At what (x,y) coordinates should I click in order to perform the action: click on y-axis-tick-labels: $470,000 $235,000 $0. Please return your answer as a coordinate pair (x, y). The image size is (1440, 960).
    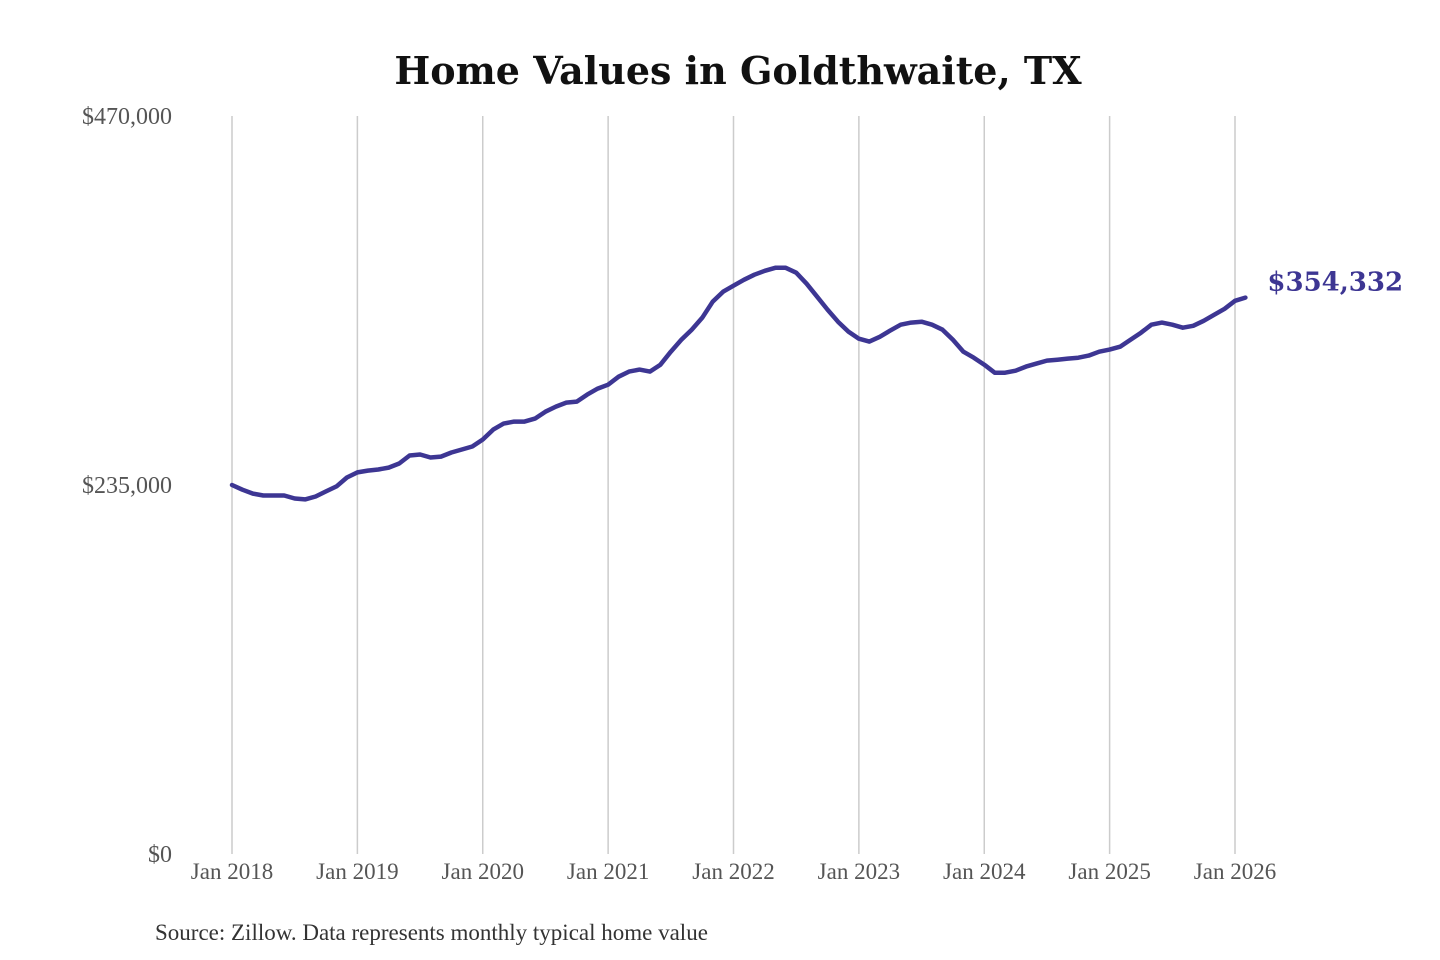
    Looking at the image, I should click on (127, 486).